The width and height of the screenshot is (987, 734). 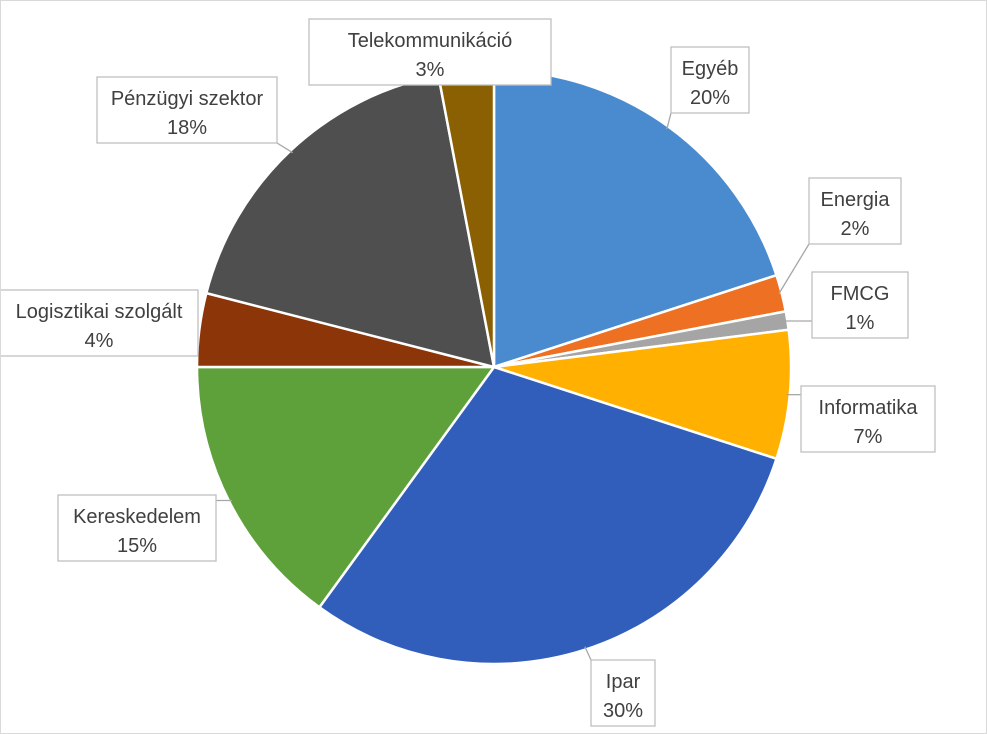 What do you see at coordinates (868, 437) in the screenshot?
I see `data-label-percent-informatika: 7%` at bounding box center [868, 437].